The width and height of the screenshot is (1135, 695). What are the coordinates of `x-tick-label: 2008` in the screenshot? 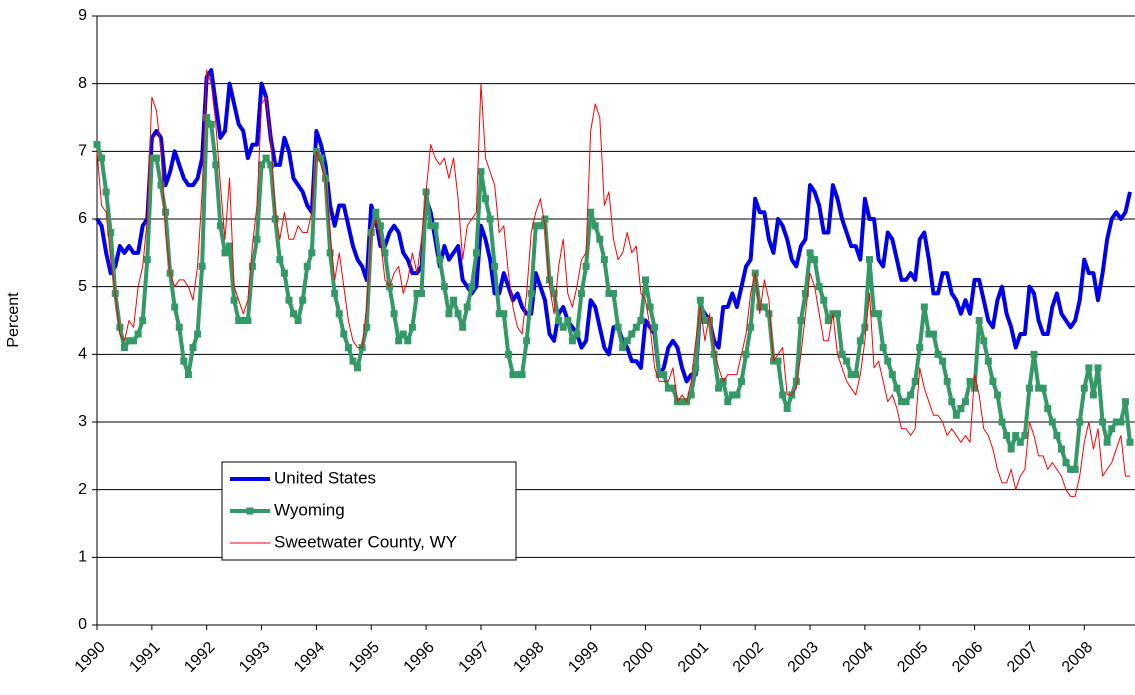 It's located at (1077, 657).